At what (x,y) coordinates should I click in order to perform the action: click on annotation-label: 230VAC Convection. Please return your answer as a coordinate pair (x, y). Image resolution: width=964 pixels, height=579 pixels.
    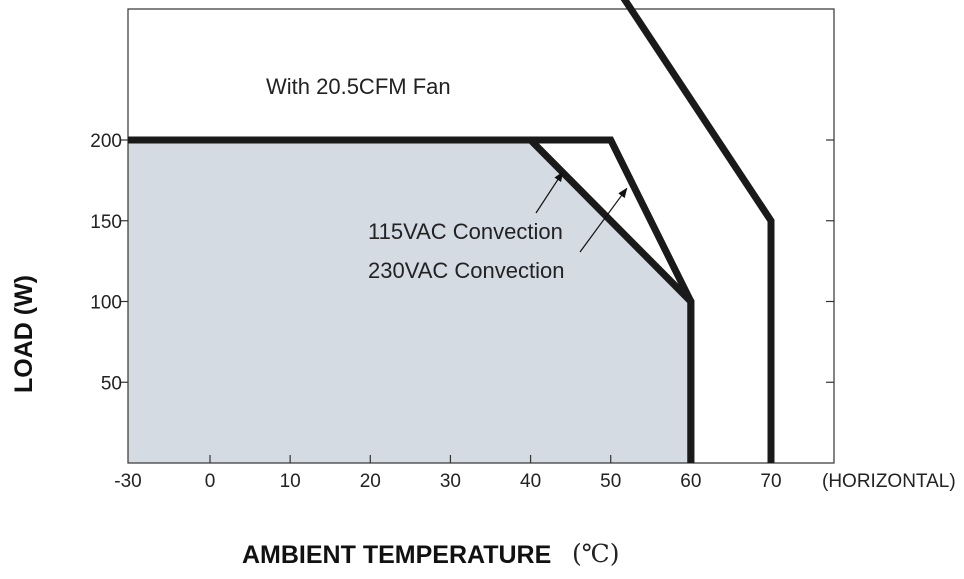
    Looking at the image, I should click on (466, 270).